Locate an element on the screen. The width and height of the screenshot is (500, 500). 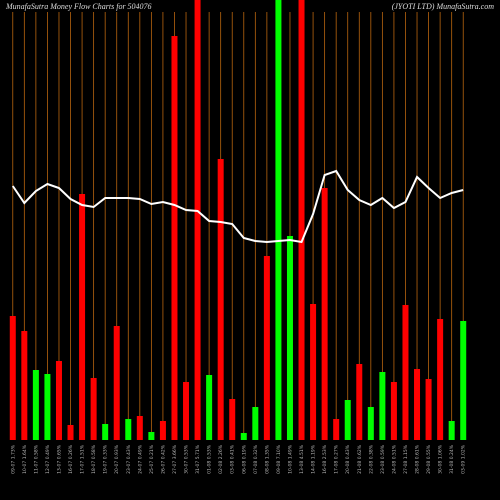
x-tick-label: 10-07 1.64% is located at coordinates (25, 459).